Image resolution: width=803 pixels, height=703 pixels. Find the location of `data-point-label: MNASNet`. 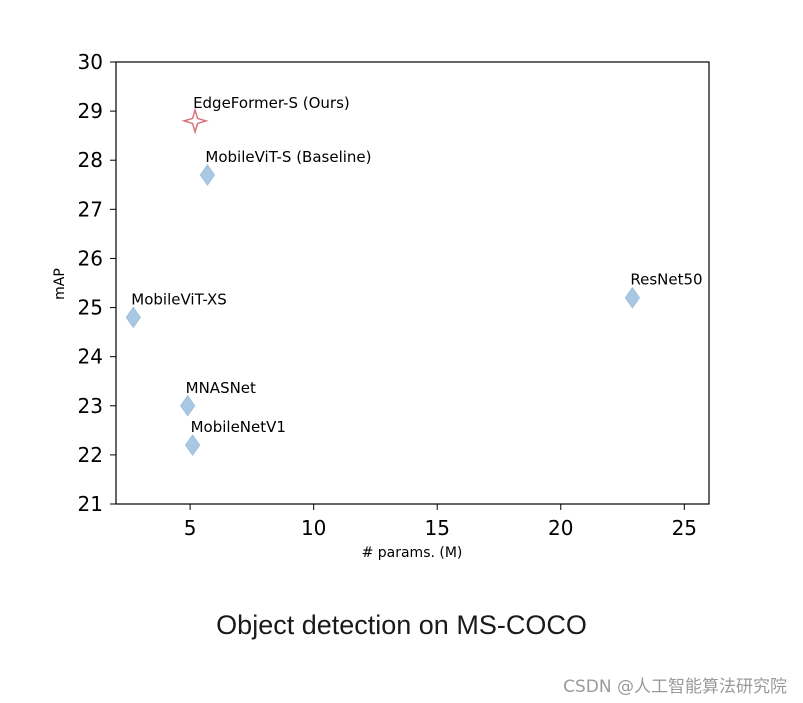

data-point-label: MNASNet is located at coordinates (221, 388).